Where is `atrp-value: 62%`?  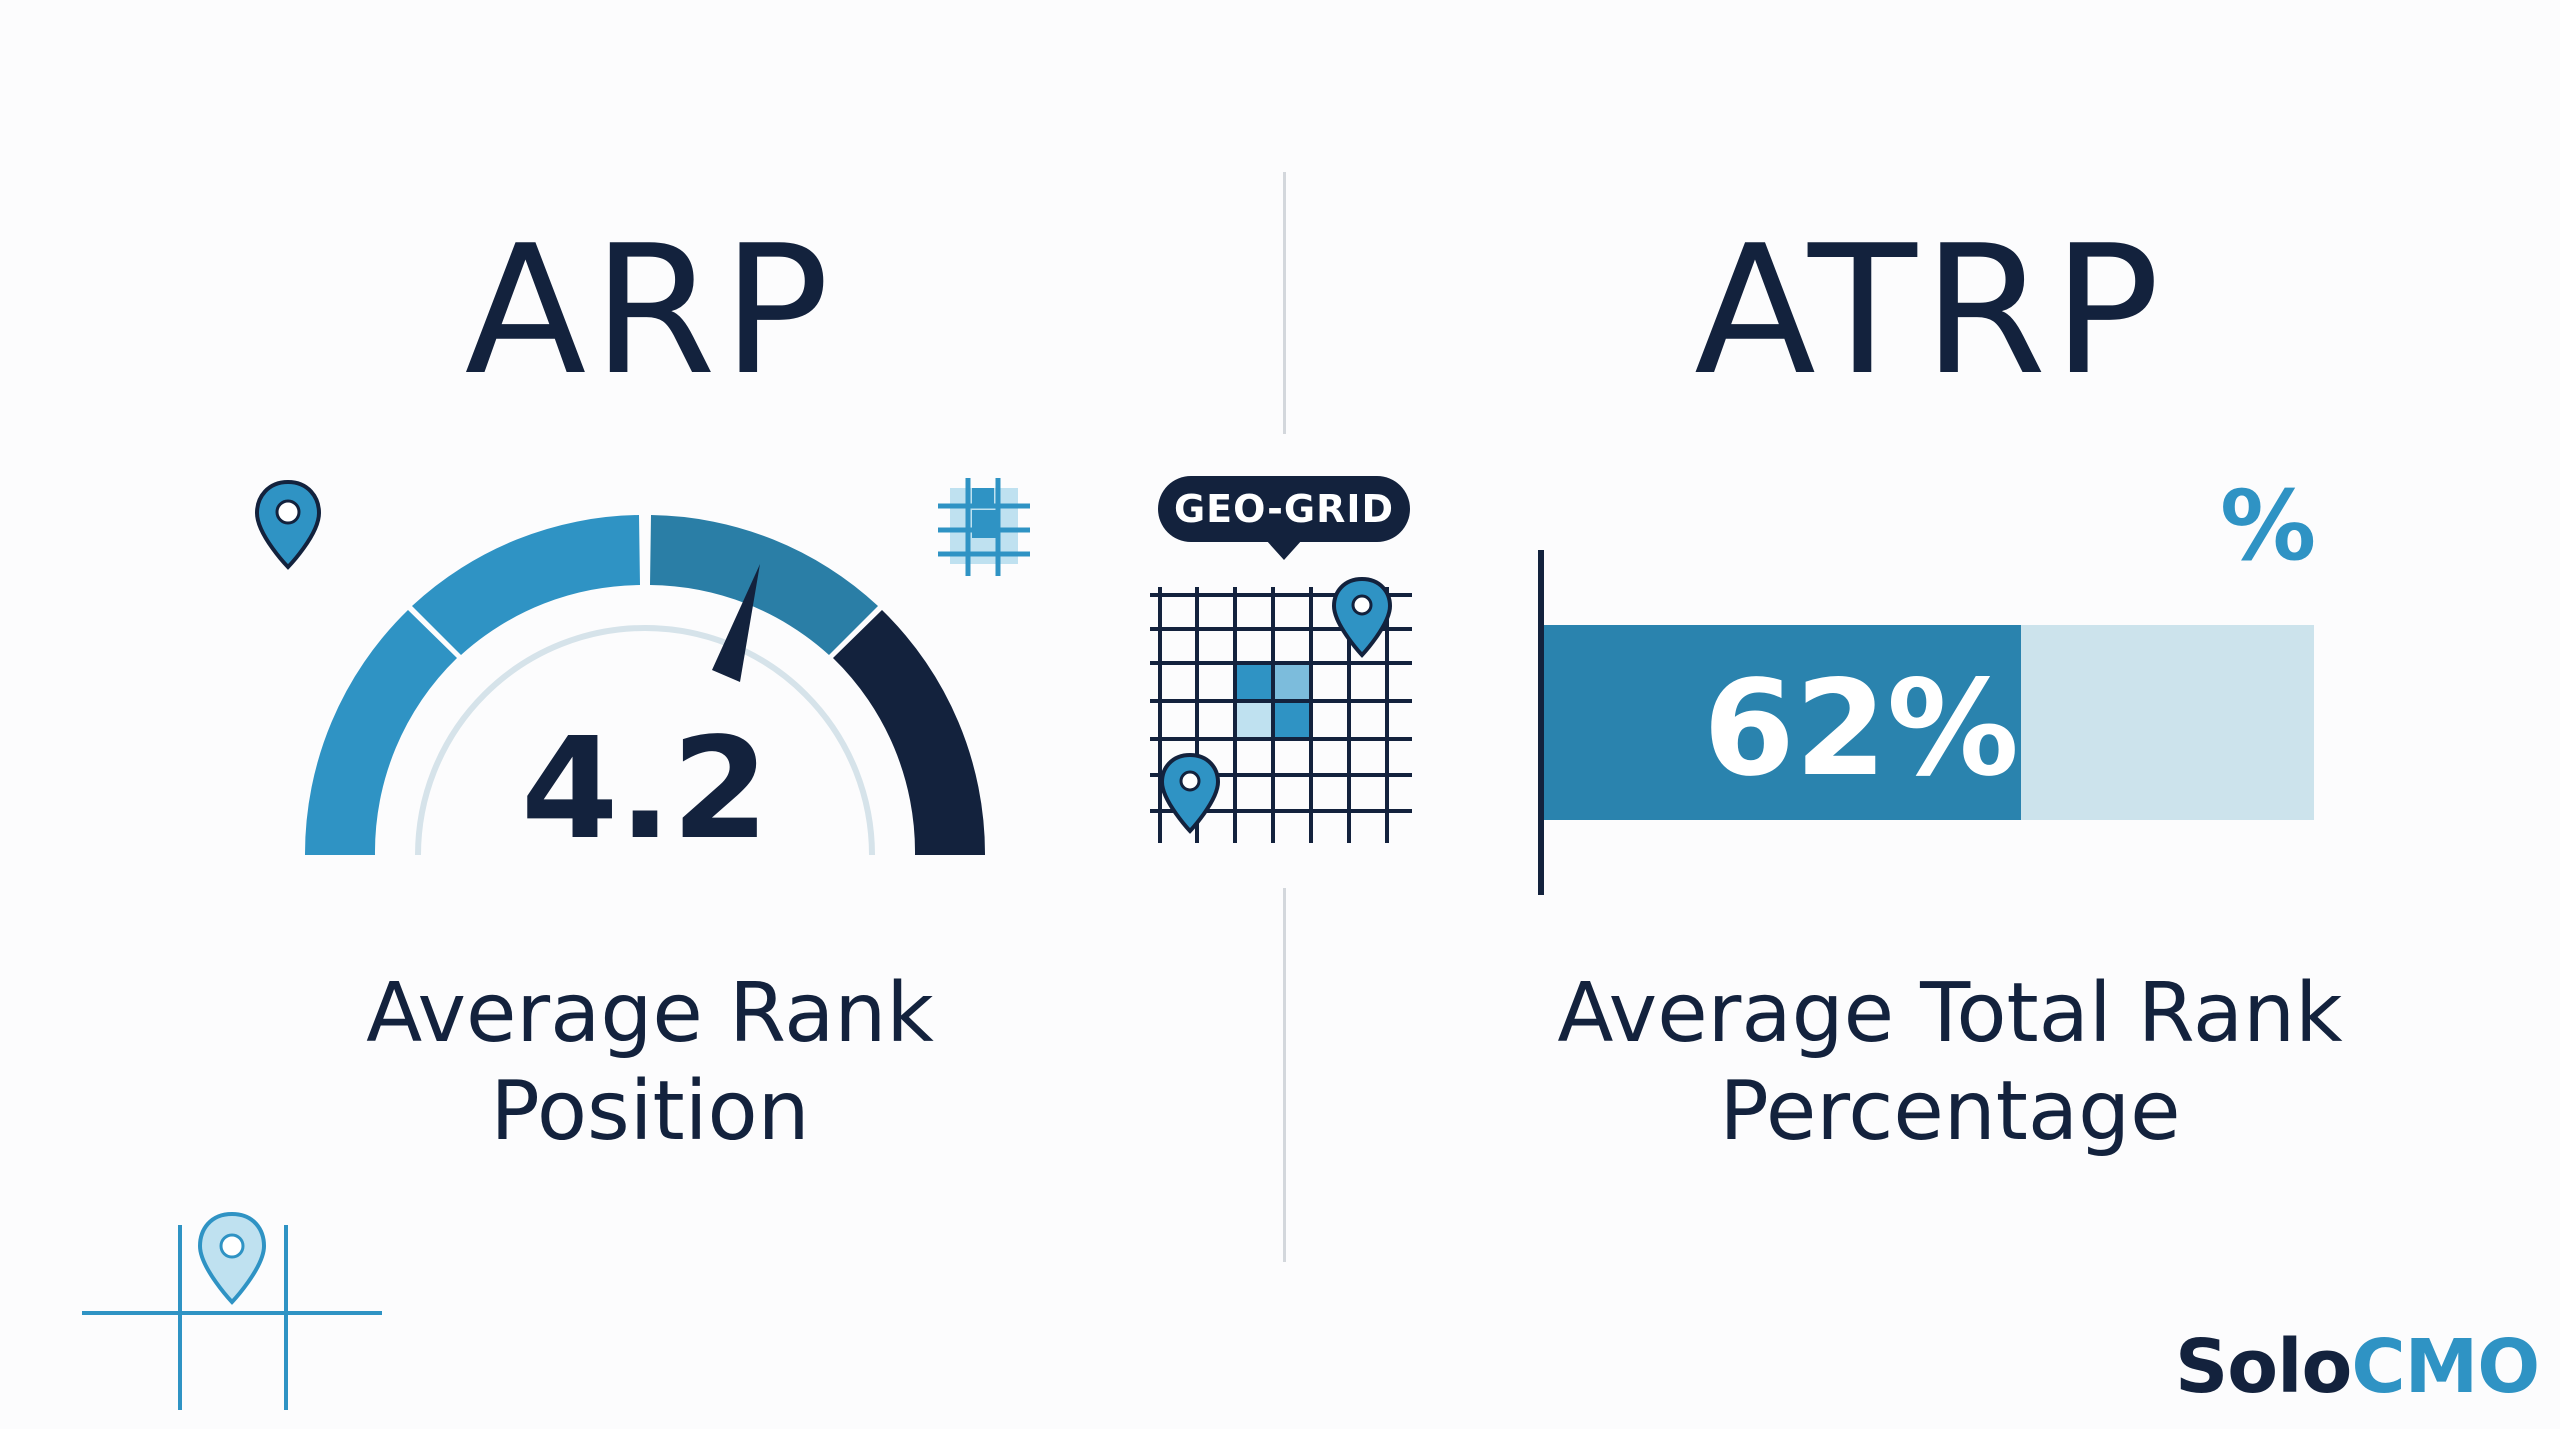
atrp-value: 62% is located at coordinates (1861, 729).